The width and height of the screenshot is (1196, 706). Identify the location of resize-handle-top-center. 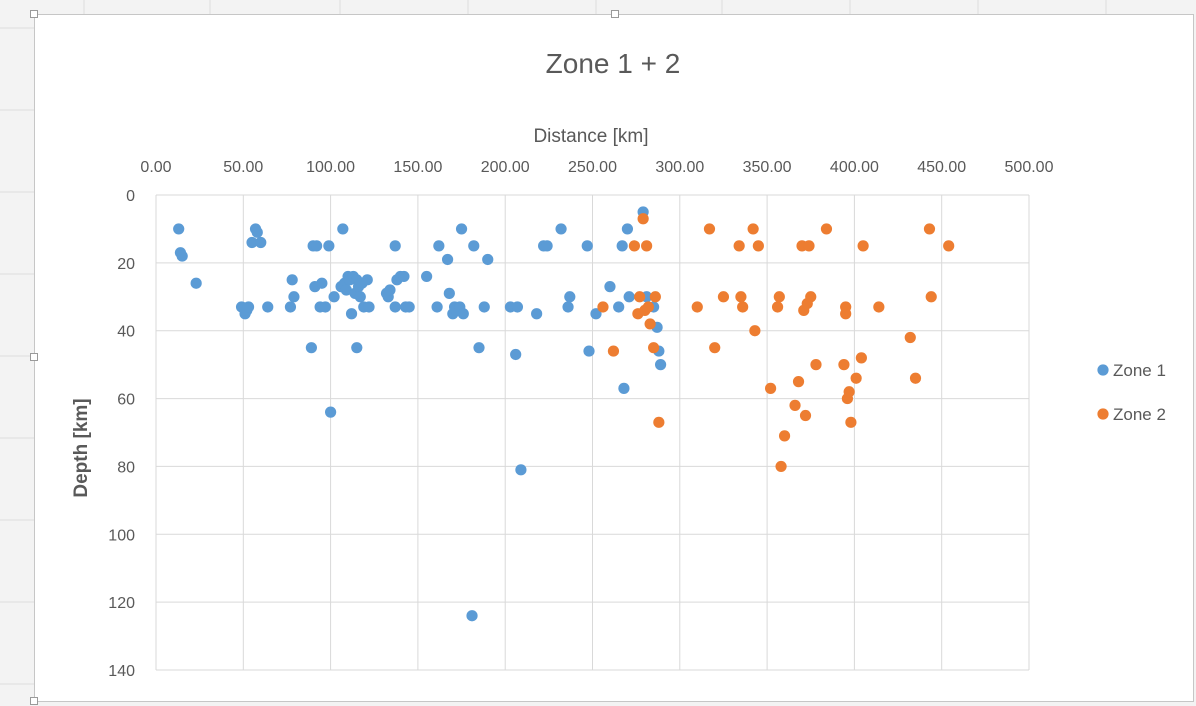
(615, 14).